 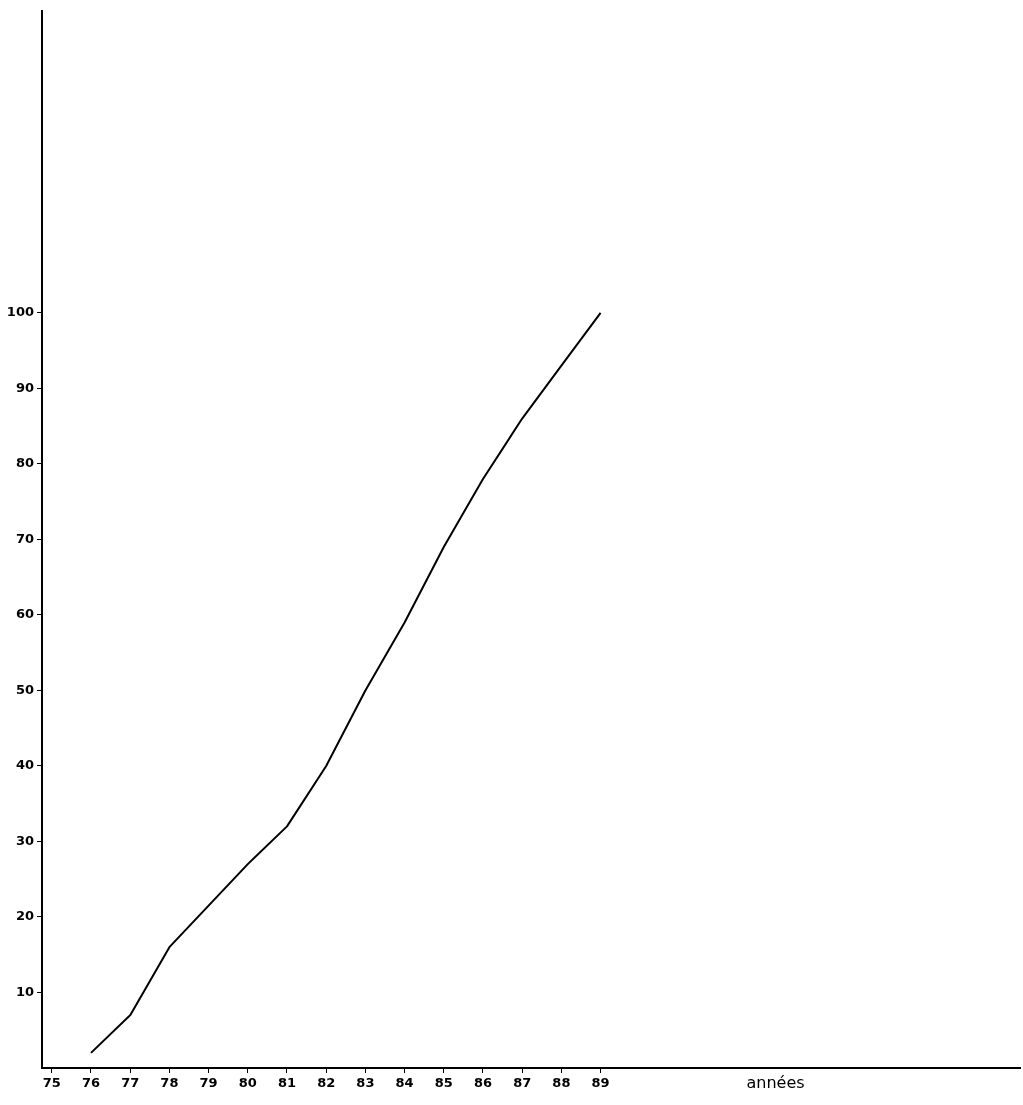 What do you see at coordinates (24, 463) in the screenshot?
I see `y-tick-label: 80` at bounding box center [24, 463].